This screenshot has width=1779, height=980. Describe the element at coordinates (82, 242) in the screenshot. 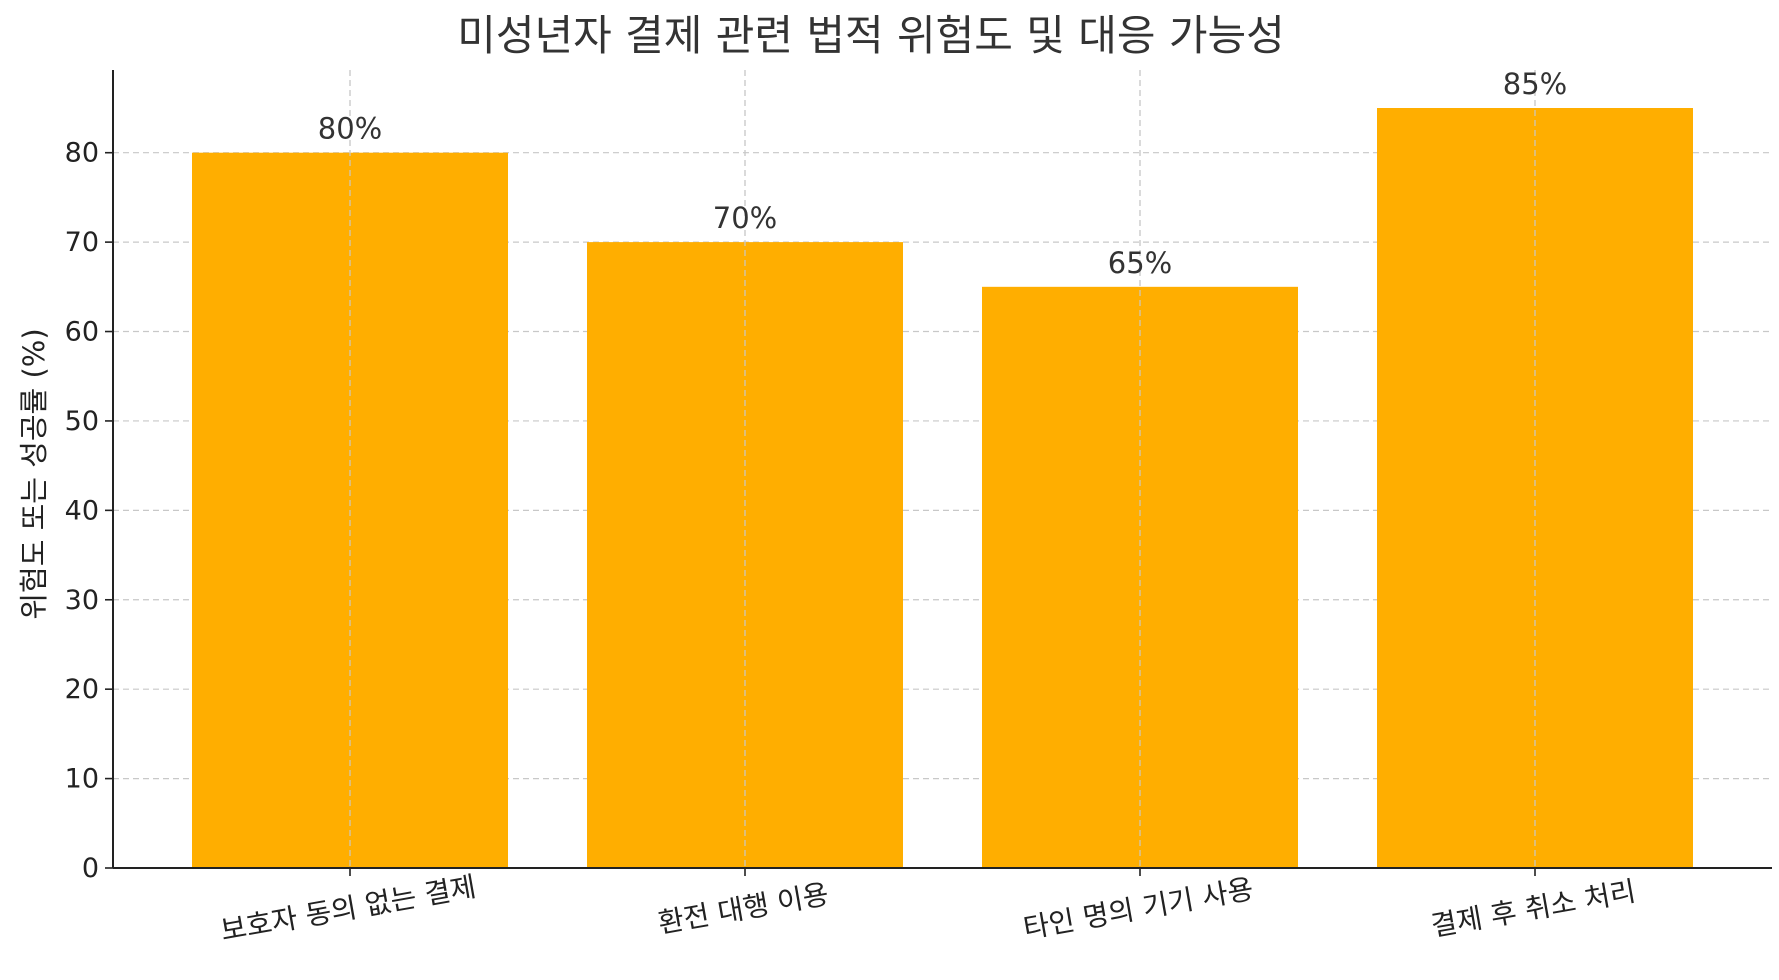

I see `y-tick-label: 70` at that location.